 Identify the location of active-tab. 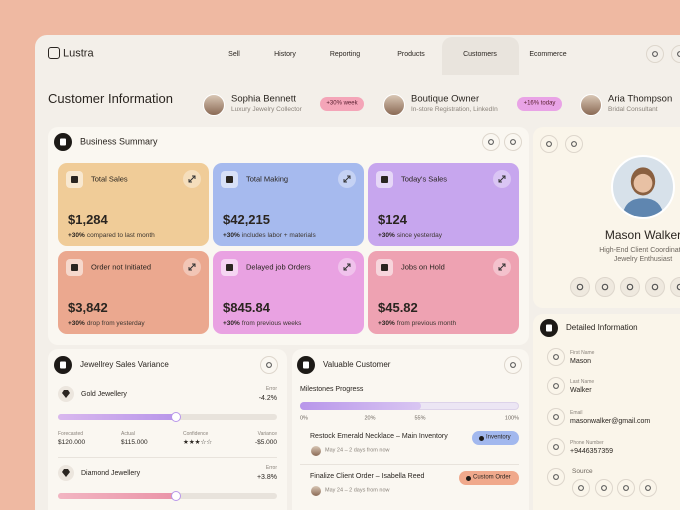
(480, 56).